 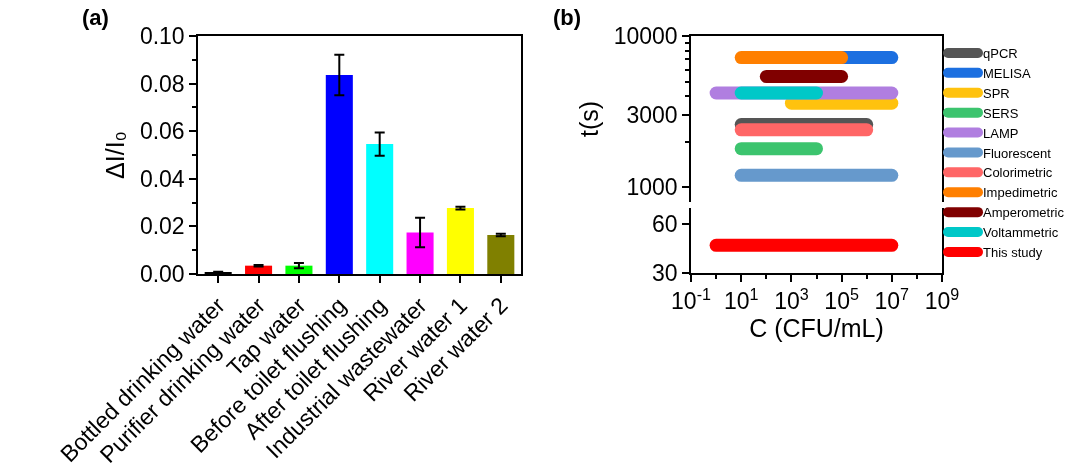 What do you see at coordinates (95, 17) in the screenshot?
I see `chart-title: (a)` at bounding box center [95, 17].